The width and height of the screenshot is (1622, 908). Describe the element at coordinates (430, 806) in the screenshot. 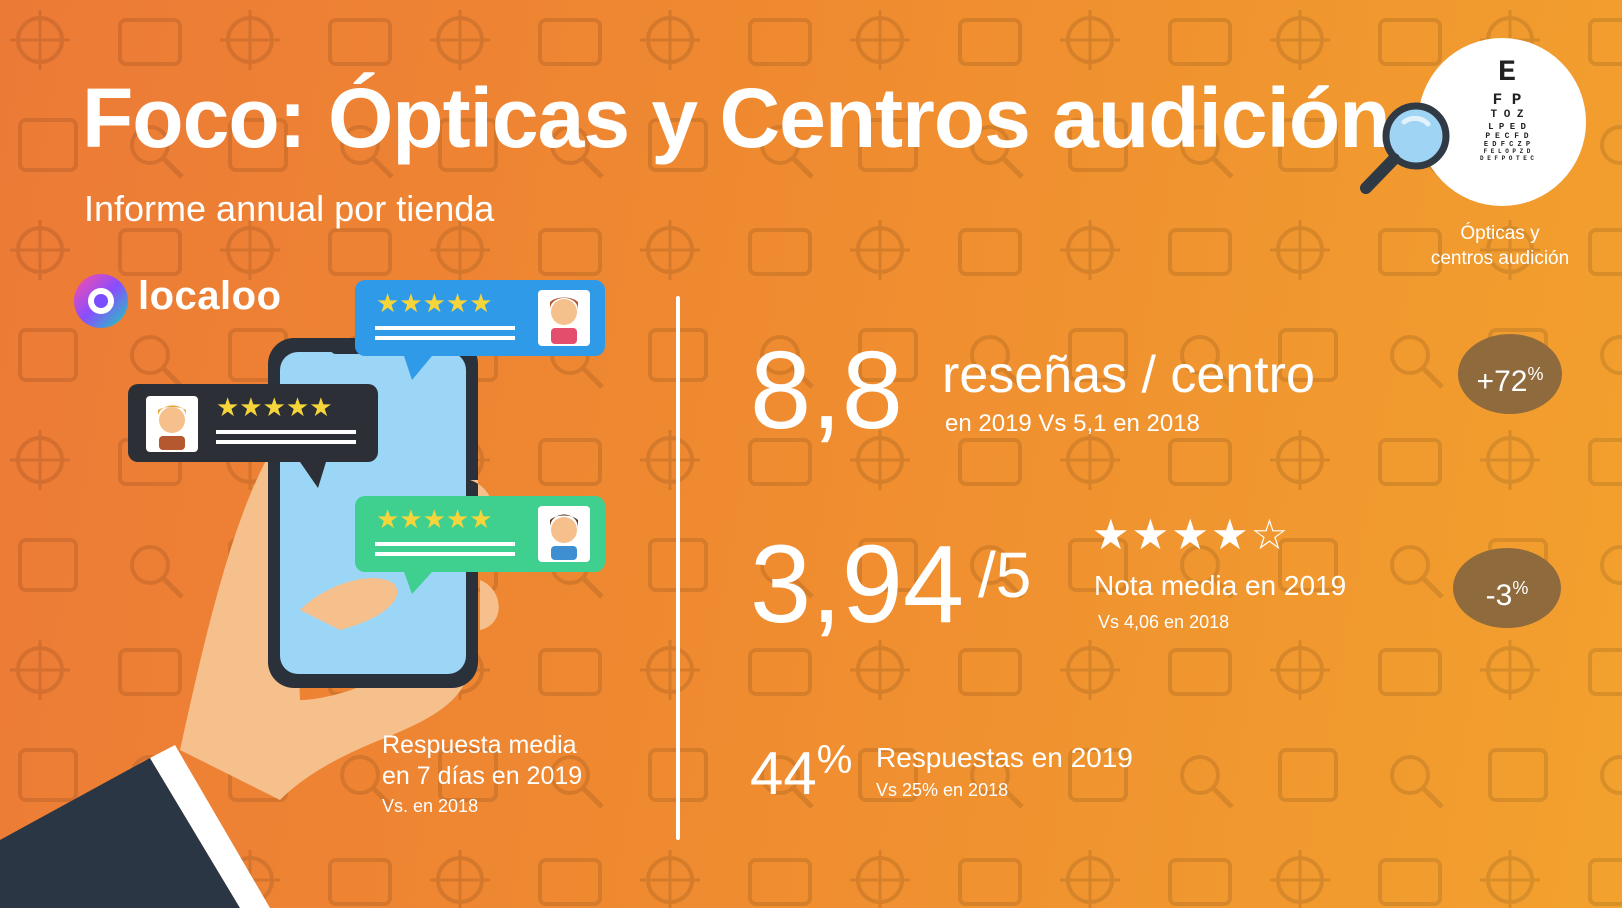

I see `response-time-sub: Vs. en 2018` at that location.